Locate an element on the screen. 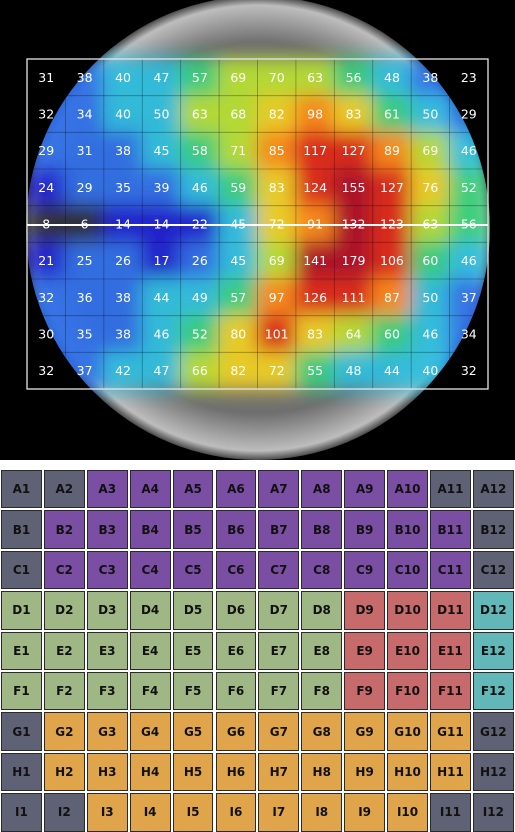 This screenshot has height=832, width=515. well-E11: E11 is located at coordinates (450, 650).